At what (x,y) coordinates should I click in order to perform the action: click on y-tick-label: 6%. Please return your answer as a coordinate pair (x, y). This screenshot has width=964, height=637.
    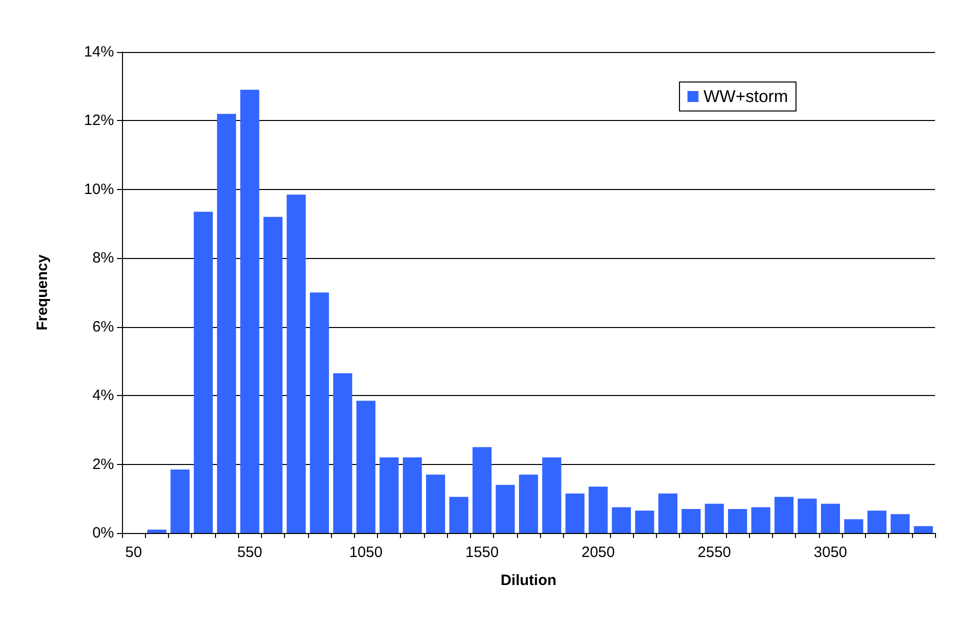
    Looking at the image, I should click on (103, 327).